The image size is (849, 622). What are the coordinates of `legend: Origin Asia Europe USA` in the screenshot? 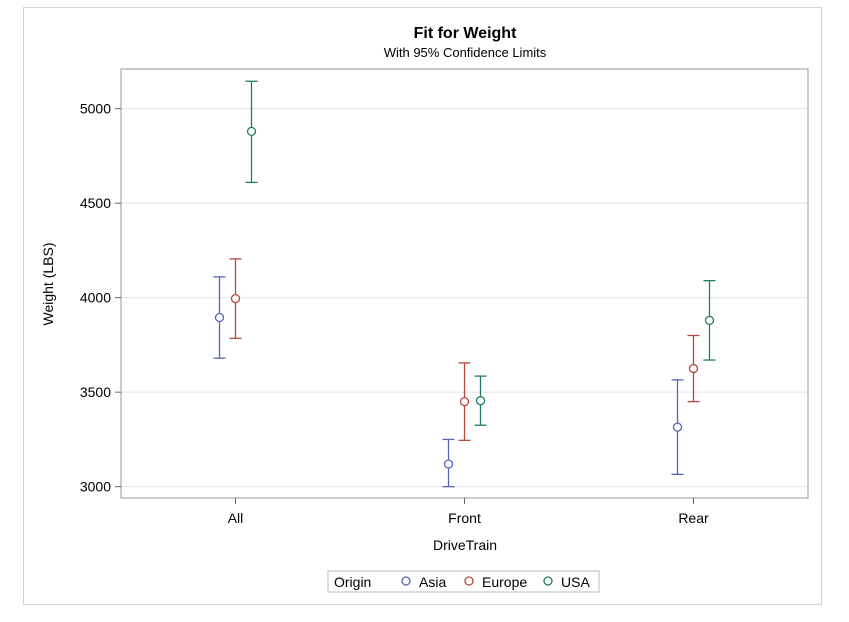 It's located at (463, 581).